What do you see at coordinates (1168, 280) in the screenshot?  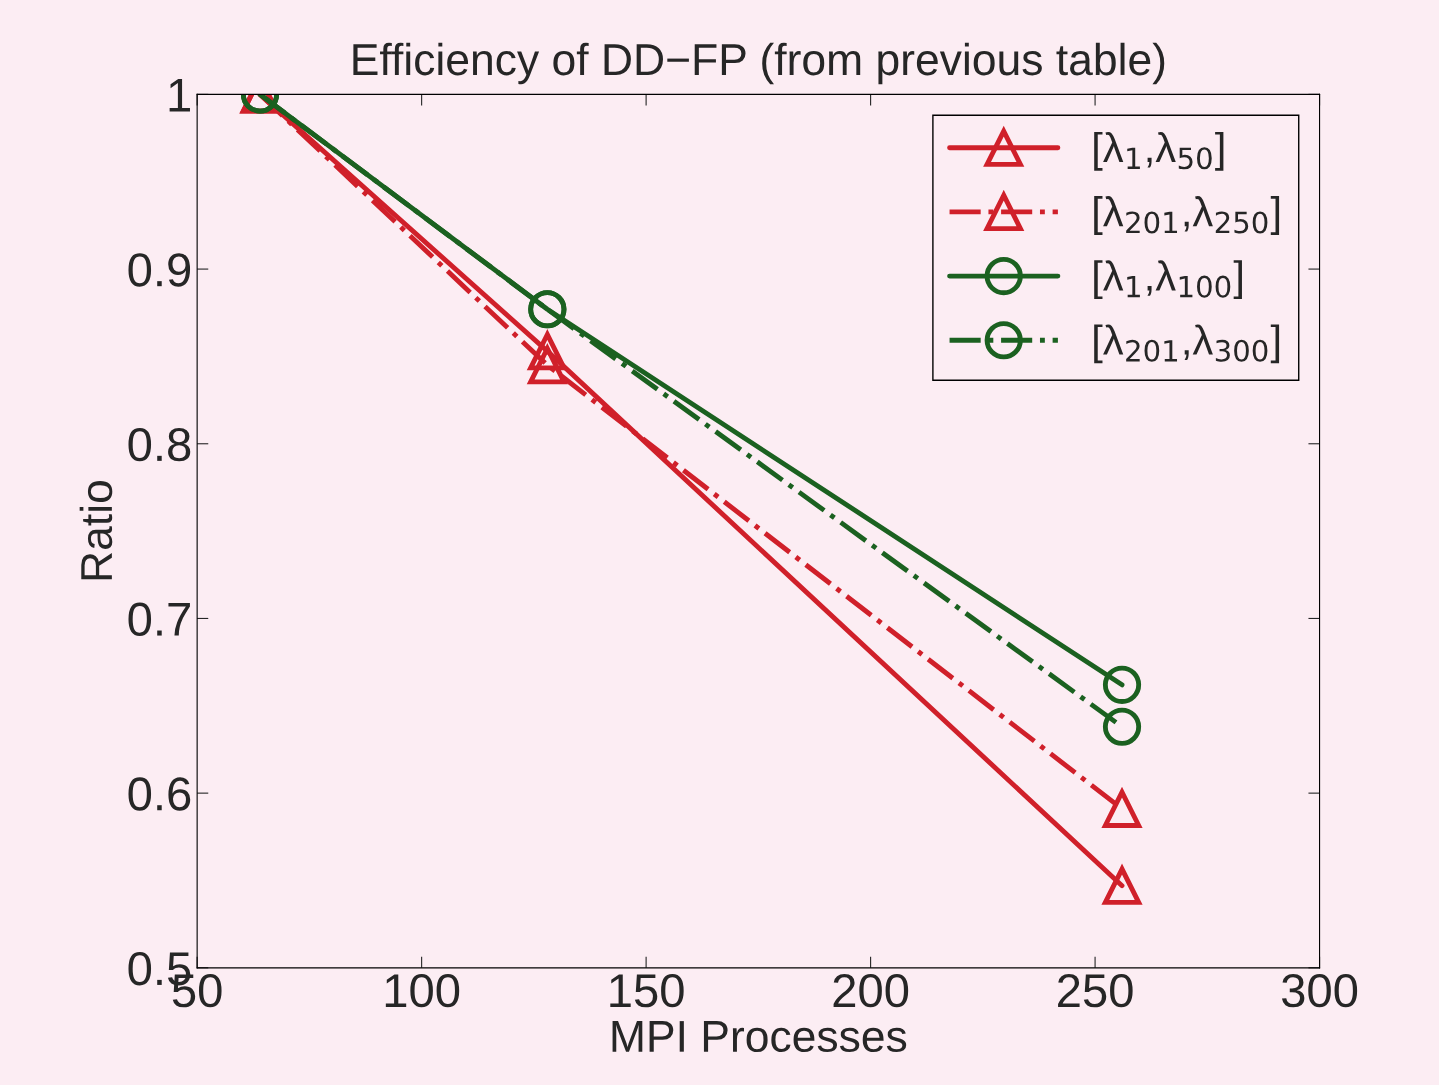 I see `legend-label: [λ$_{1}$,λ$_{100}$]` at bounding box center [1168, 280].